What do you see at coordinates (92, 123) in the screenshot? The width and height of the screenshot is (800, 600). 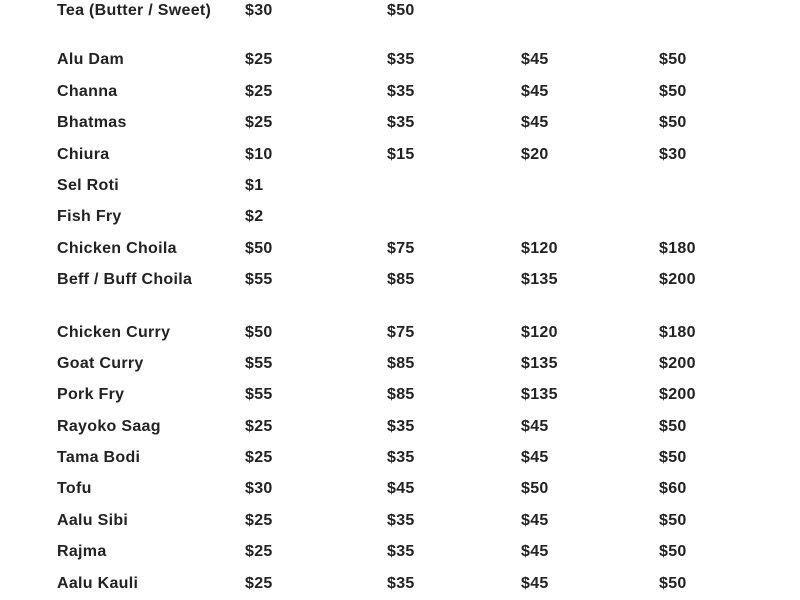 I see `item-name: Bhatmas` at bounding box center [92, 123].